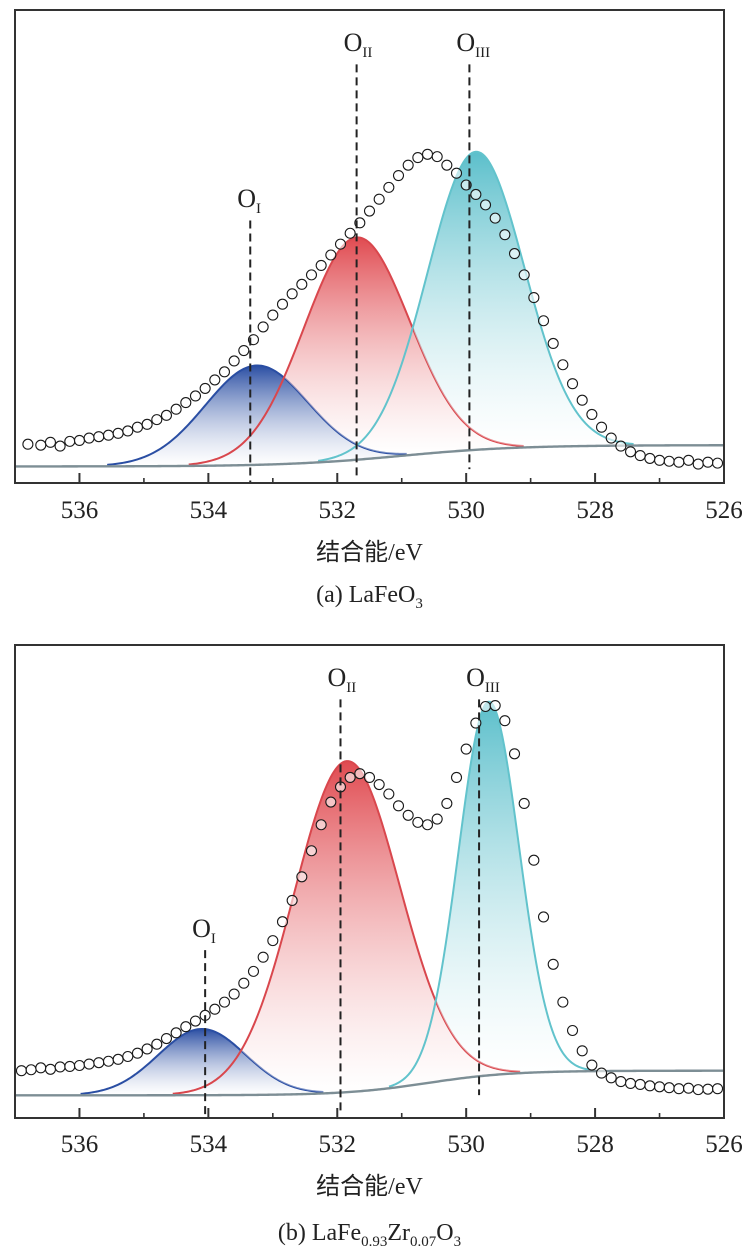 This screenshot has height=1254, width=756. What do you see at coordinates (258, 209) in the screenshot?
I see `peak-label-sub: I` at bounding box center [258, 209].